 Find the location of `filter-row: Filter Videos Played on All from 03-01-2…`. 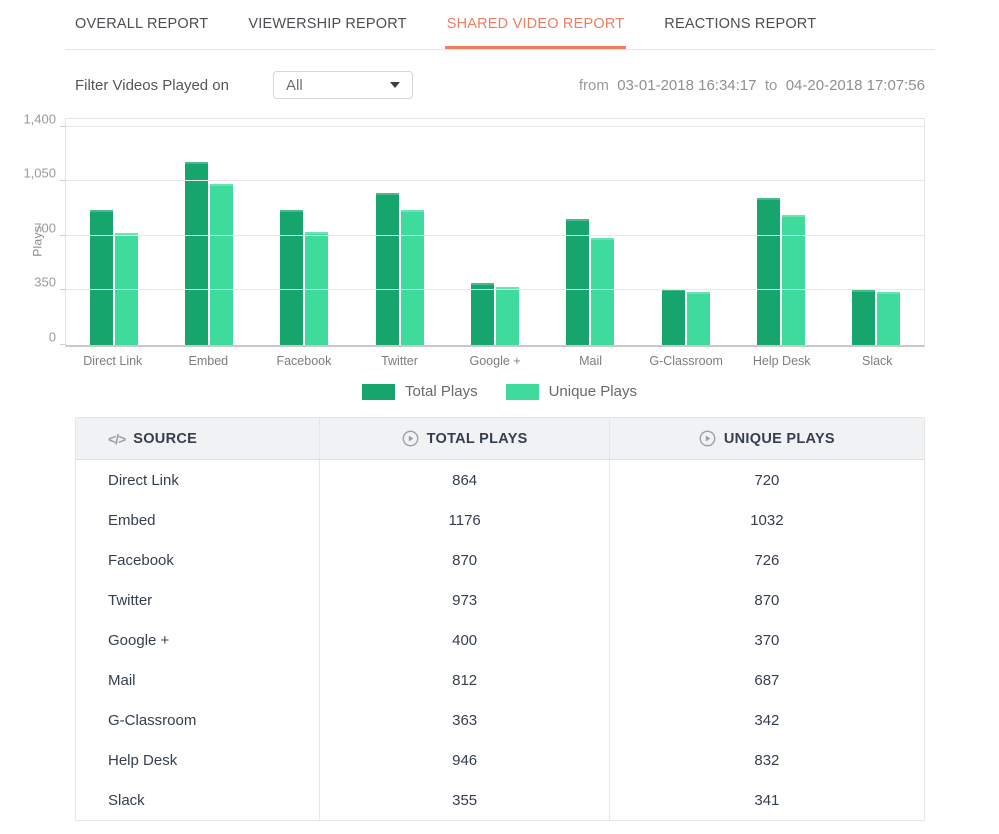

filter-row: Filter Videos Played on All from 03-01-2… is located at coordinates (500, 85).